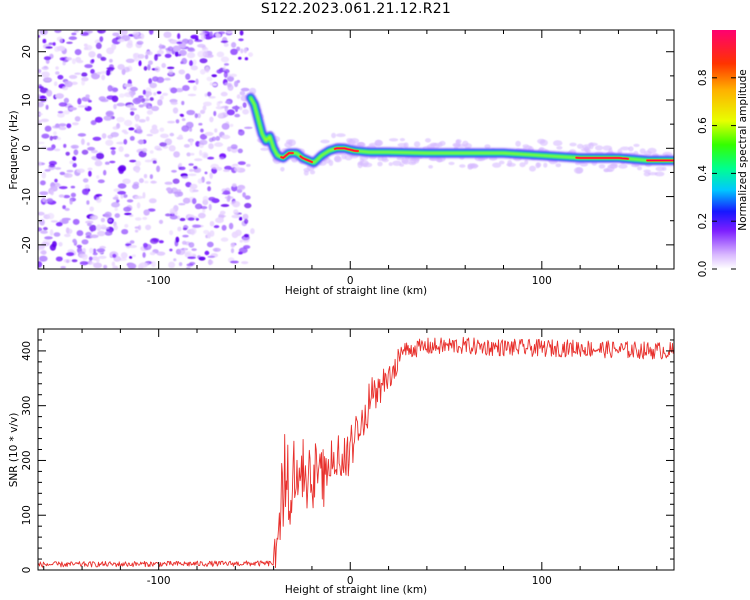 This screenshot has height=600, width=750. I want to click on spectrogram-y-label: Frequency (Hz), so click(14, 149).